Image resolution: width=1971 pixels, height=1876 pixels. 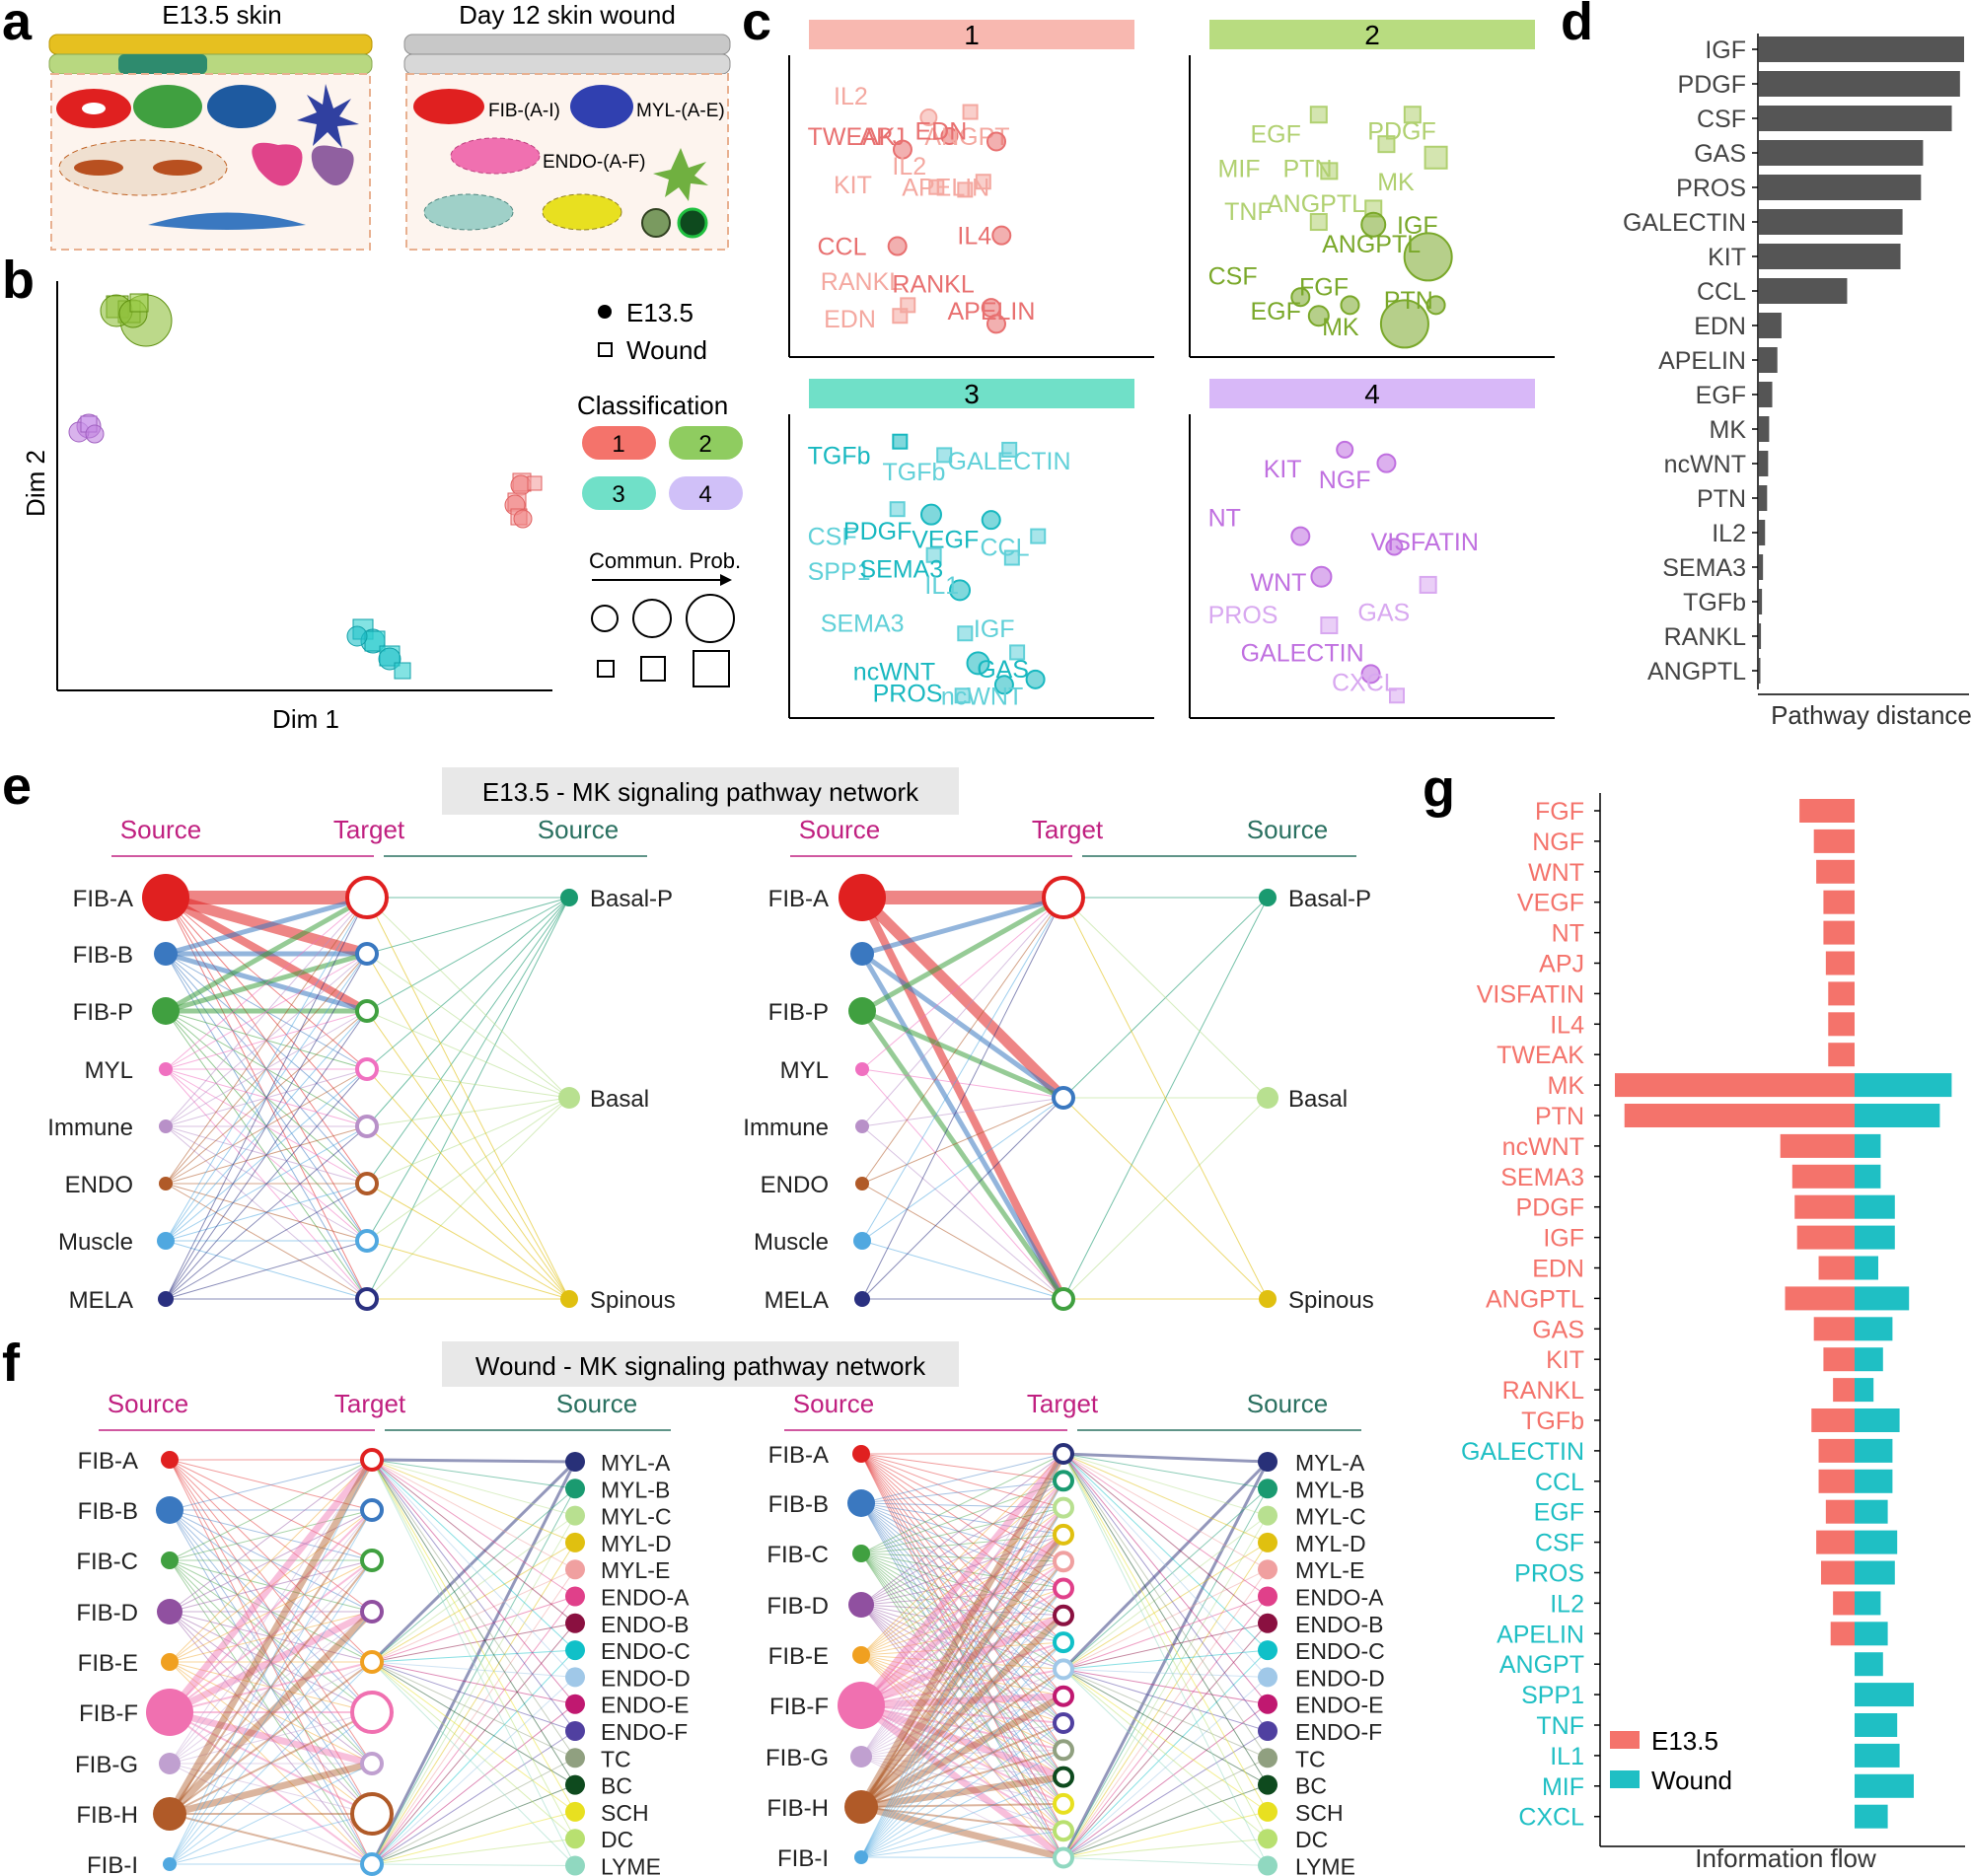 I want to click on right-source-label: MYL-E, so click(x=636, y=1570).